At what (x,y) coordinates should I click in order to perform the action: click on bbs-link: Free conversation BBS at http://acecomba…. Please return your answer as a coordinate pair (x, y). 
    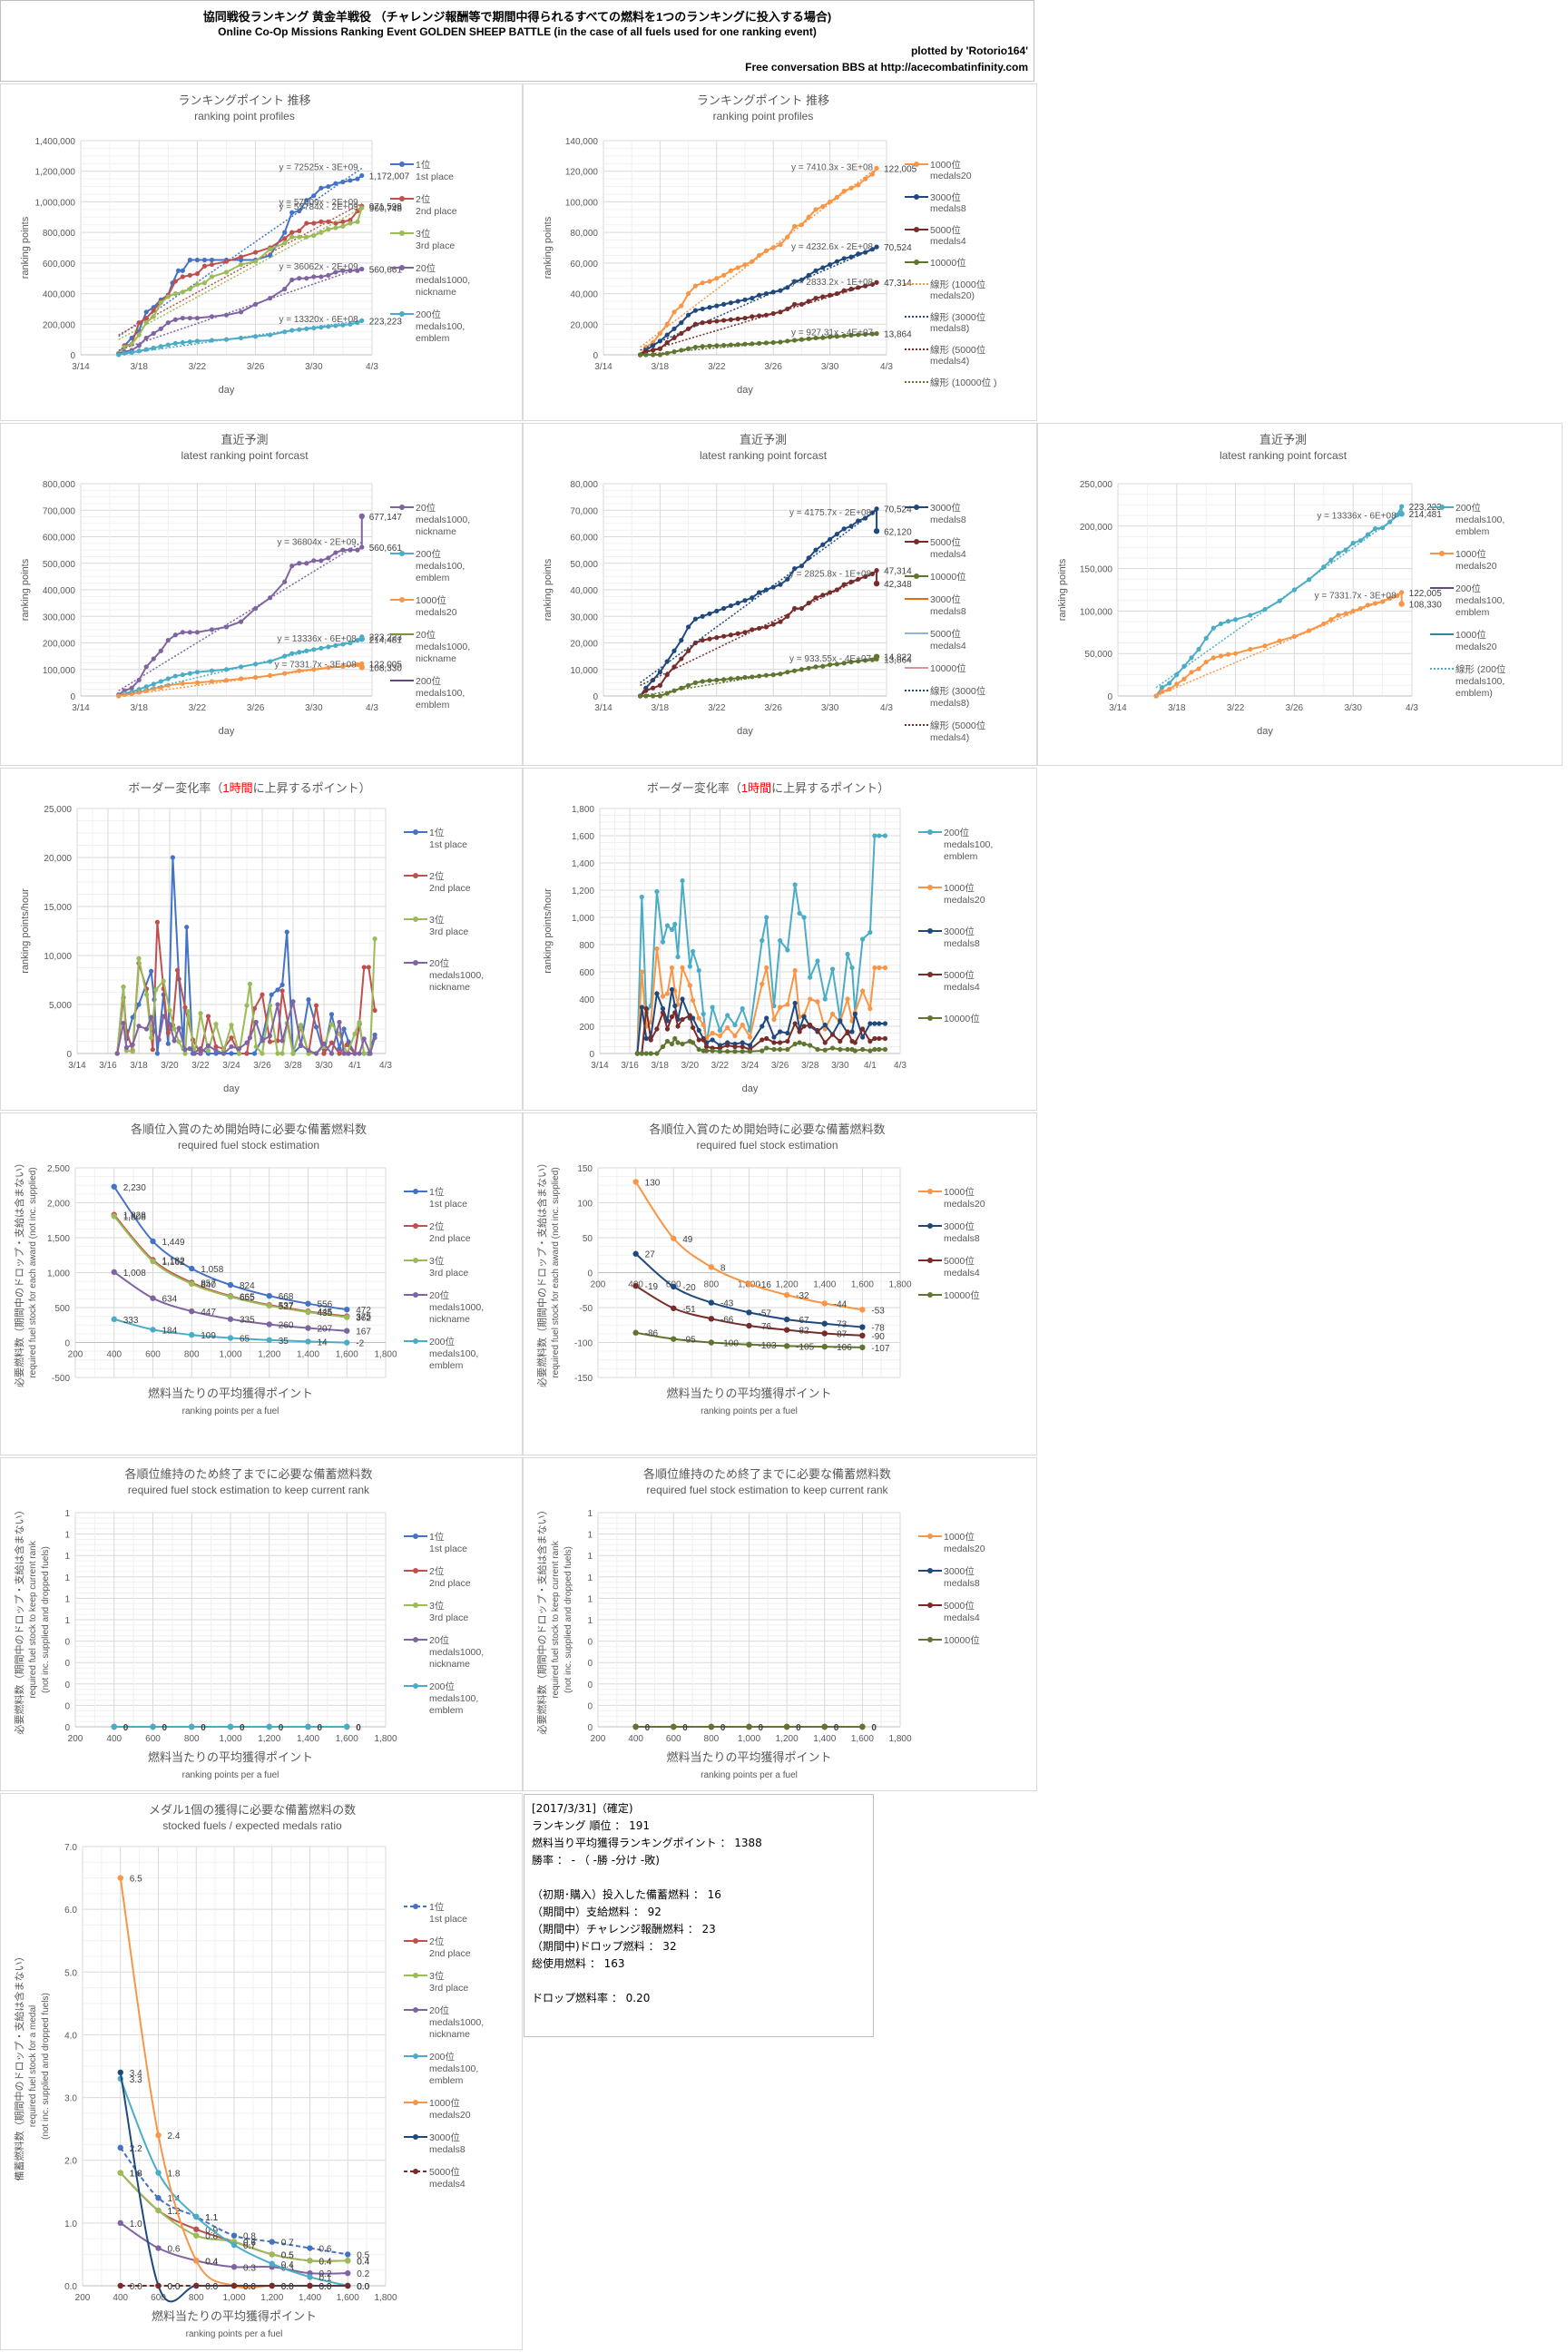
    Looking at the image, I should click on (886, 67).